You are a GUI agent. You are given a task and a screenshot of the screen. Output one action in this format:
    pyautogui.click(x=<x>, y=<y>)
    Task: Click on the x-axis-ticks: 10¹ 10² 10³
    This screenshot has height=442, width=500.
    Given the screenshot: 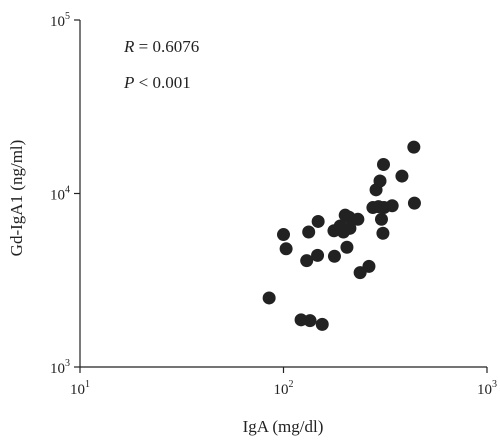 What is the action you would take?
    pyautogui.click(x=283, y=382)
    